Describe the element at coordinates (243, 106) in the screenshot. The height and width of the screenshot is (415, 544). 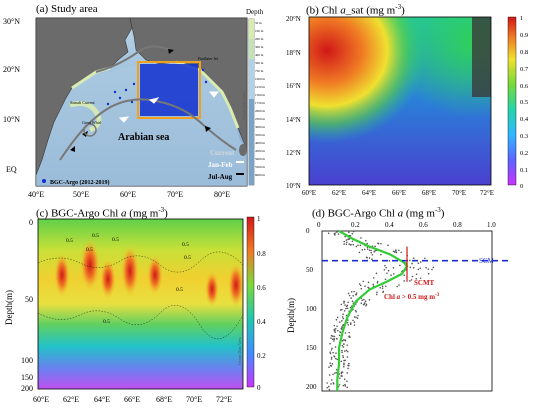
I see `panel-a-credit: Ocean Data View` at that location.